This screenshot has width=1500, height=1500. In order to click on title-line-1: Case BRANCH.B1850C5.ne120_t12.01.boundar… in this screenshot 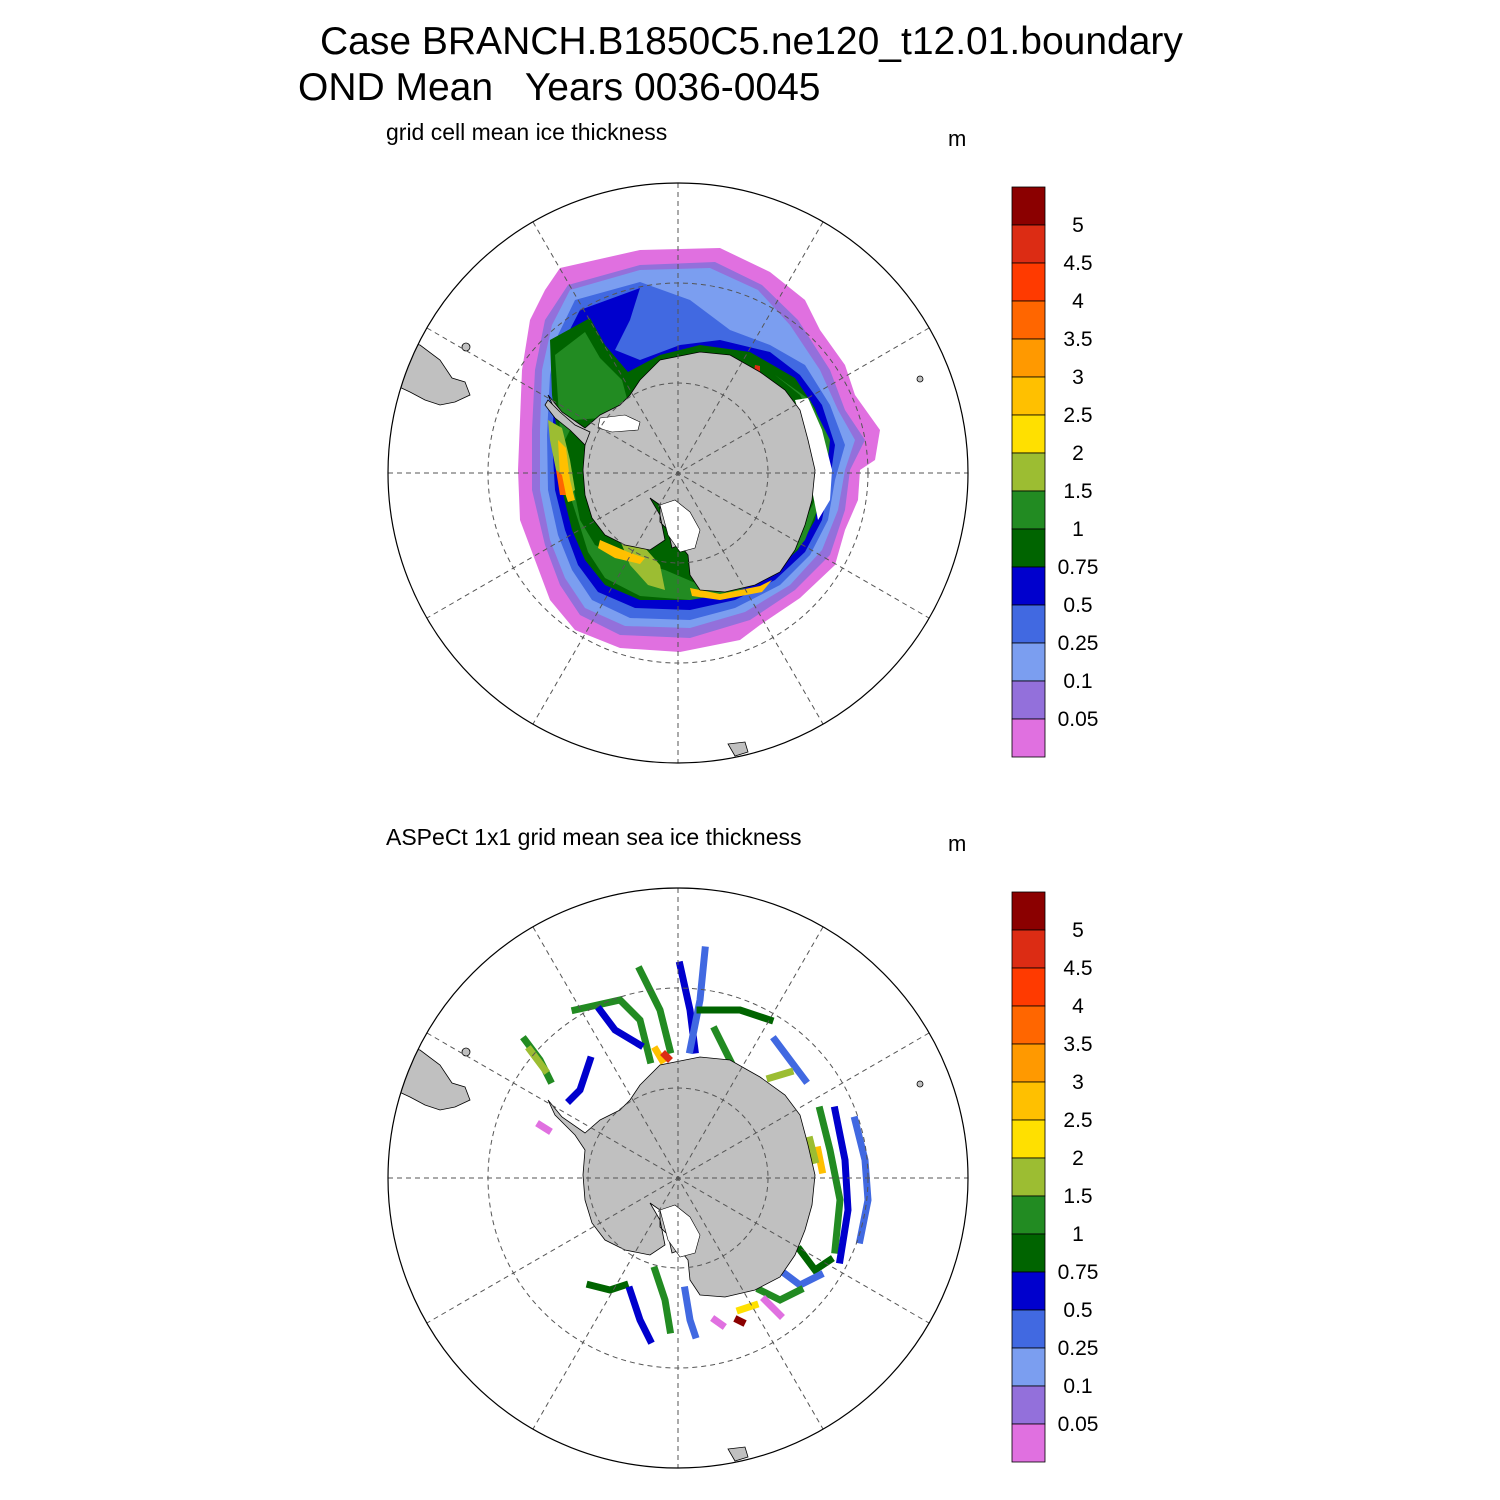, I will do `click(751, 41)`.